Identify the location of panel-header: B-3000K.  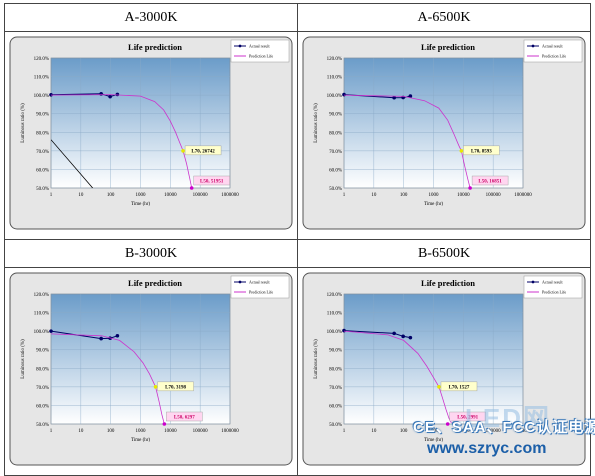
(151, 253).